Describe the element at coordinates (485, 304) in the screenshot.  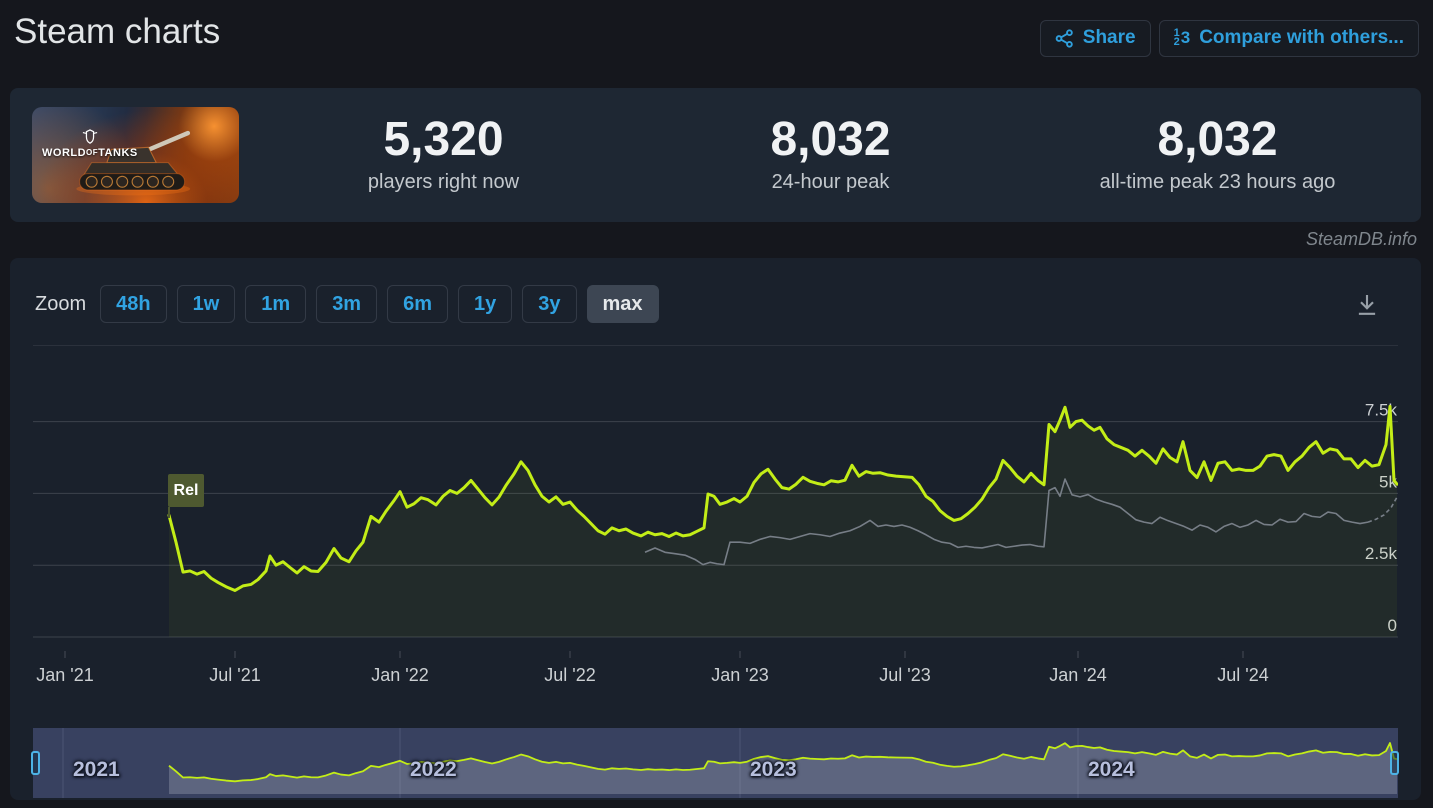
I see `zoom-range-1y: 1y` at that location.